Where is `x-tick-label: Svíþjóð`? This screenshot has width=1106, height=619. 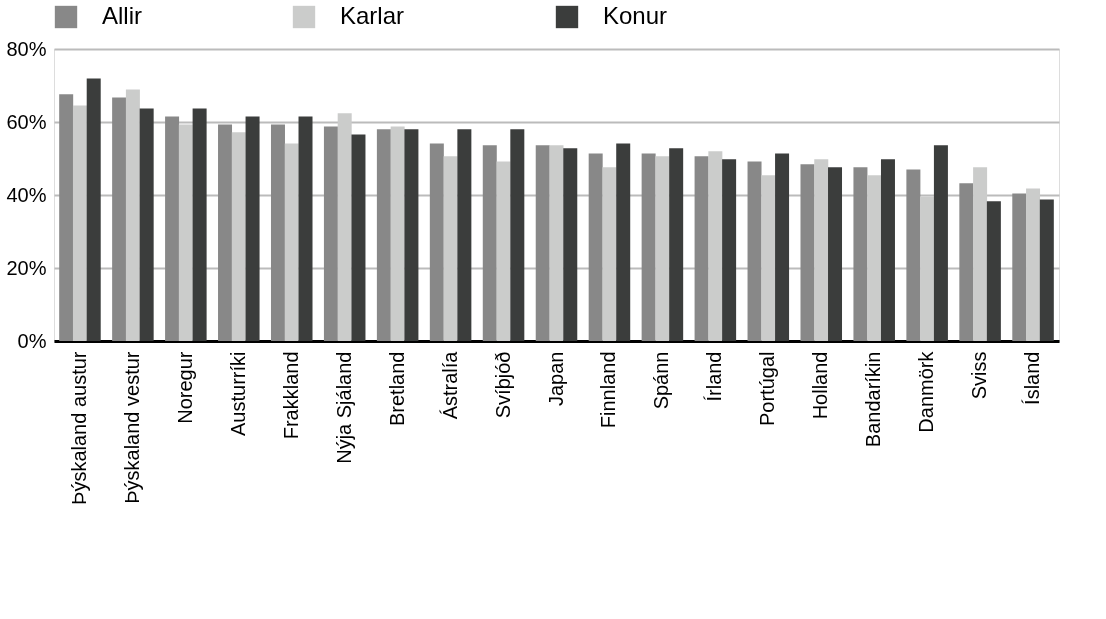
x-tick-label: Svíþjóð is located at coordinates (502, 385).